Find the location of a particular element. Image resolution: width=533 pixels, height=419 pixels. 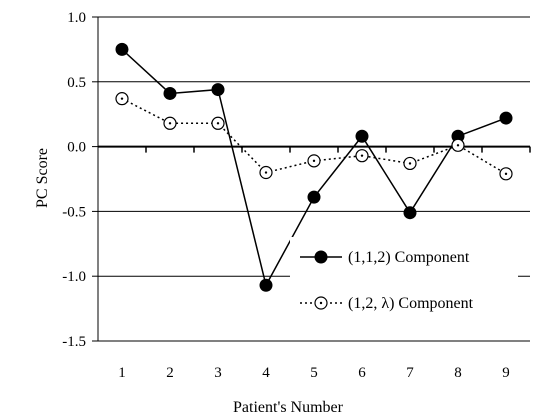

y-axis-title: PC Score is located at coordinates (42, 178).